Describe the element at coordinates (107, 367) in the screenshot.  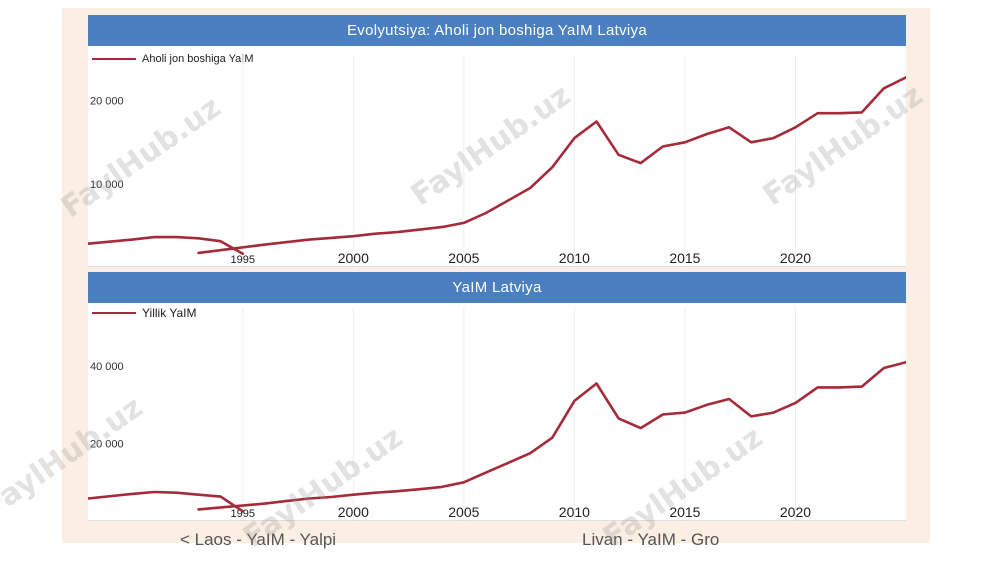
I see `y-tick-label: 40 000` at that location.